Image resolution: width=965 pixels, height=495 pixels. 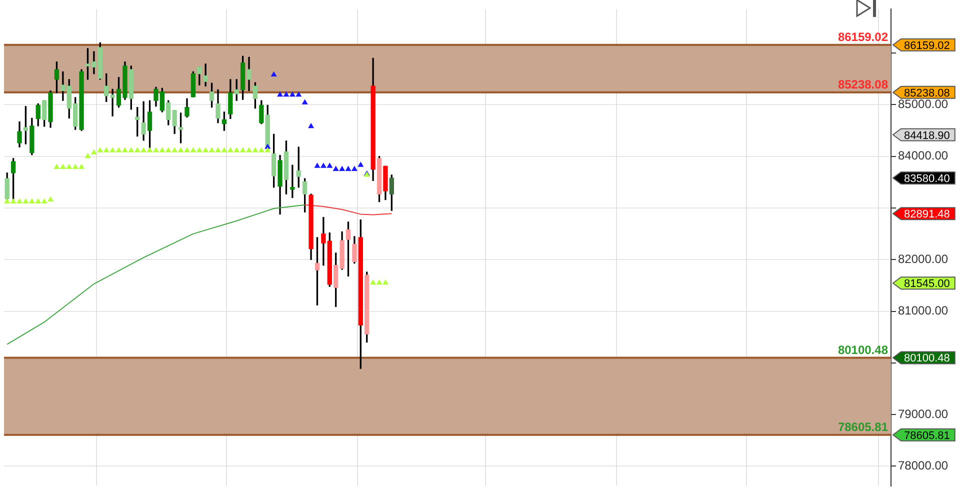 What do you see at coordinates (863, 37) in the screenshot?
I see `ref-line-label: 86159.02` at bounding box center [863, 37].